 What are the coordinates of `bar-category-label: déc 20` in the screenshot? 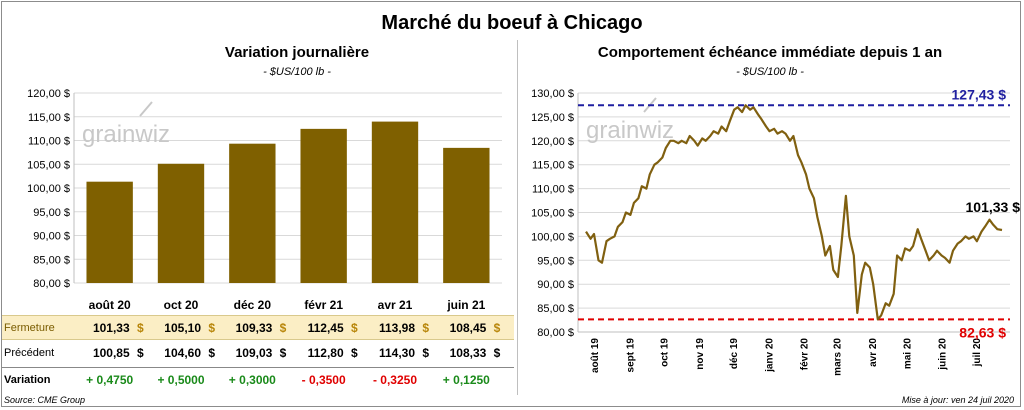 It's located at (253, 305).